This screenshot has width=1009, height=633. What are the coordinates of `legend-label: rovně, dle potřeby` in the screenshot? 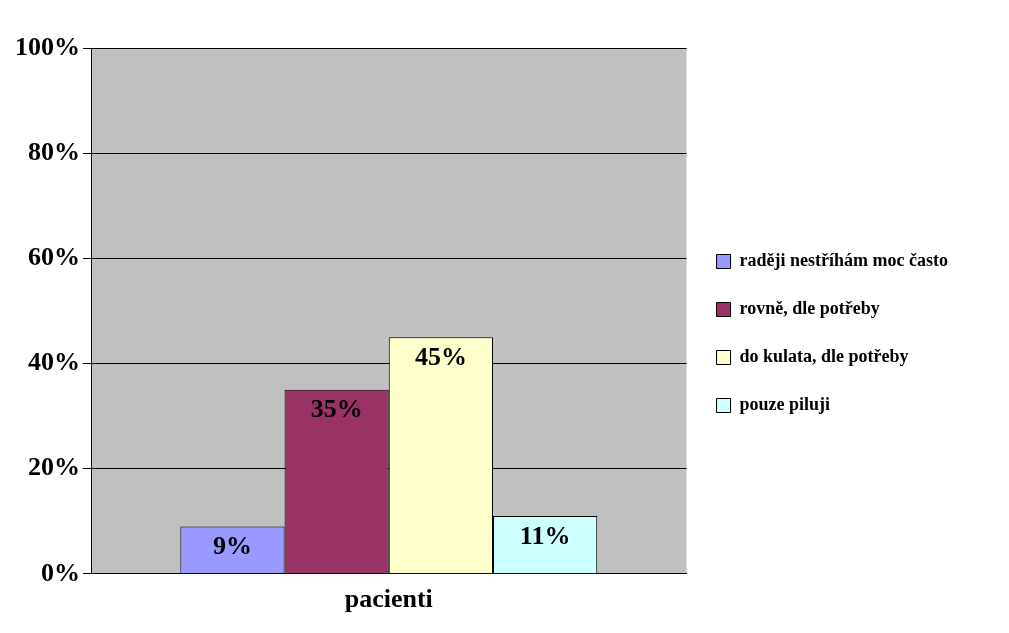 It's located at (809, 308).